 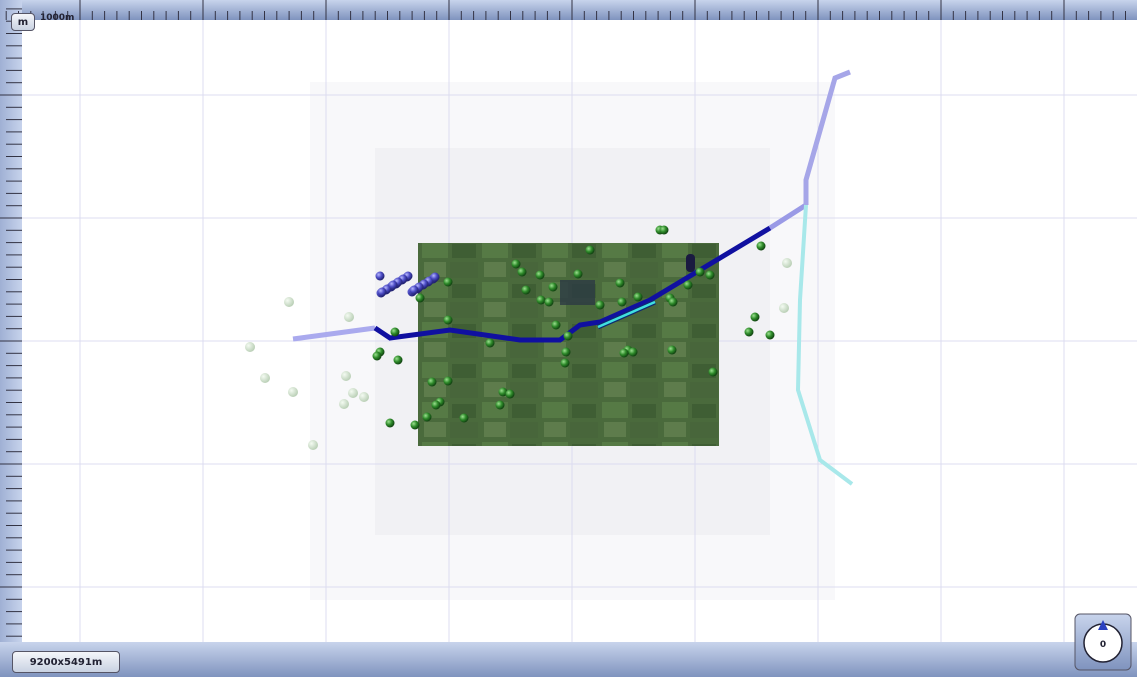 I want to click on status-bar, so click(x=568, y=659).